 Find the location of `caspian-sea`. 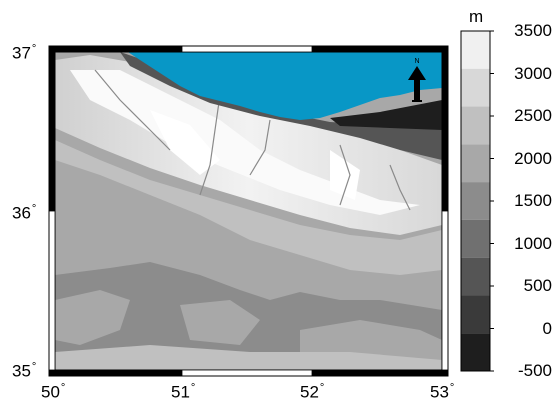

caspian-sea is located at coordinates (285, 86).